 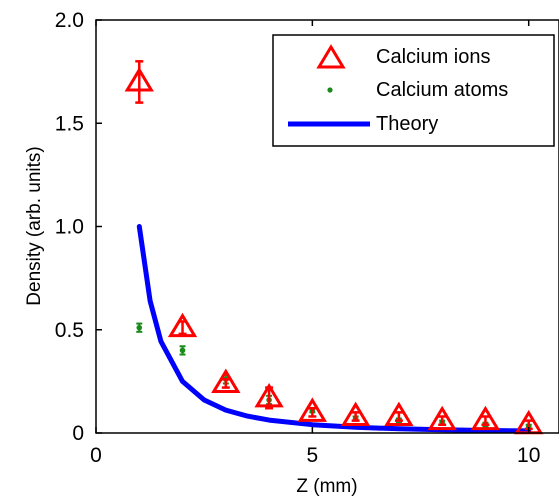 What do you see at coordinates (528, 455) in the screenshot?
I see `x-tick-label: 10` at bounding box center [528, 455].